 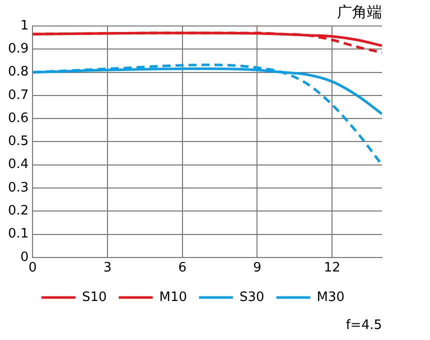 I want to click on y-tick-label: 0.1, so click(x=18, y=234).